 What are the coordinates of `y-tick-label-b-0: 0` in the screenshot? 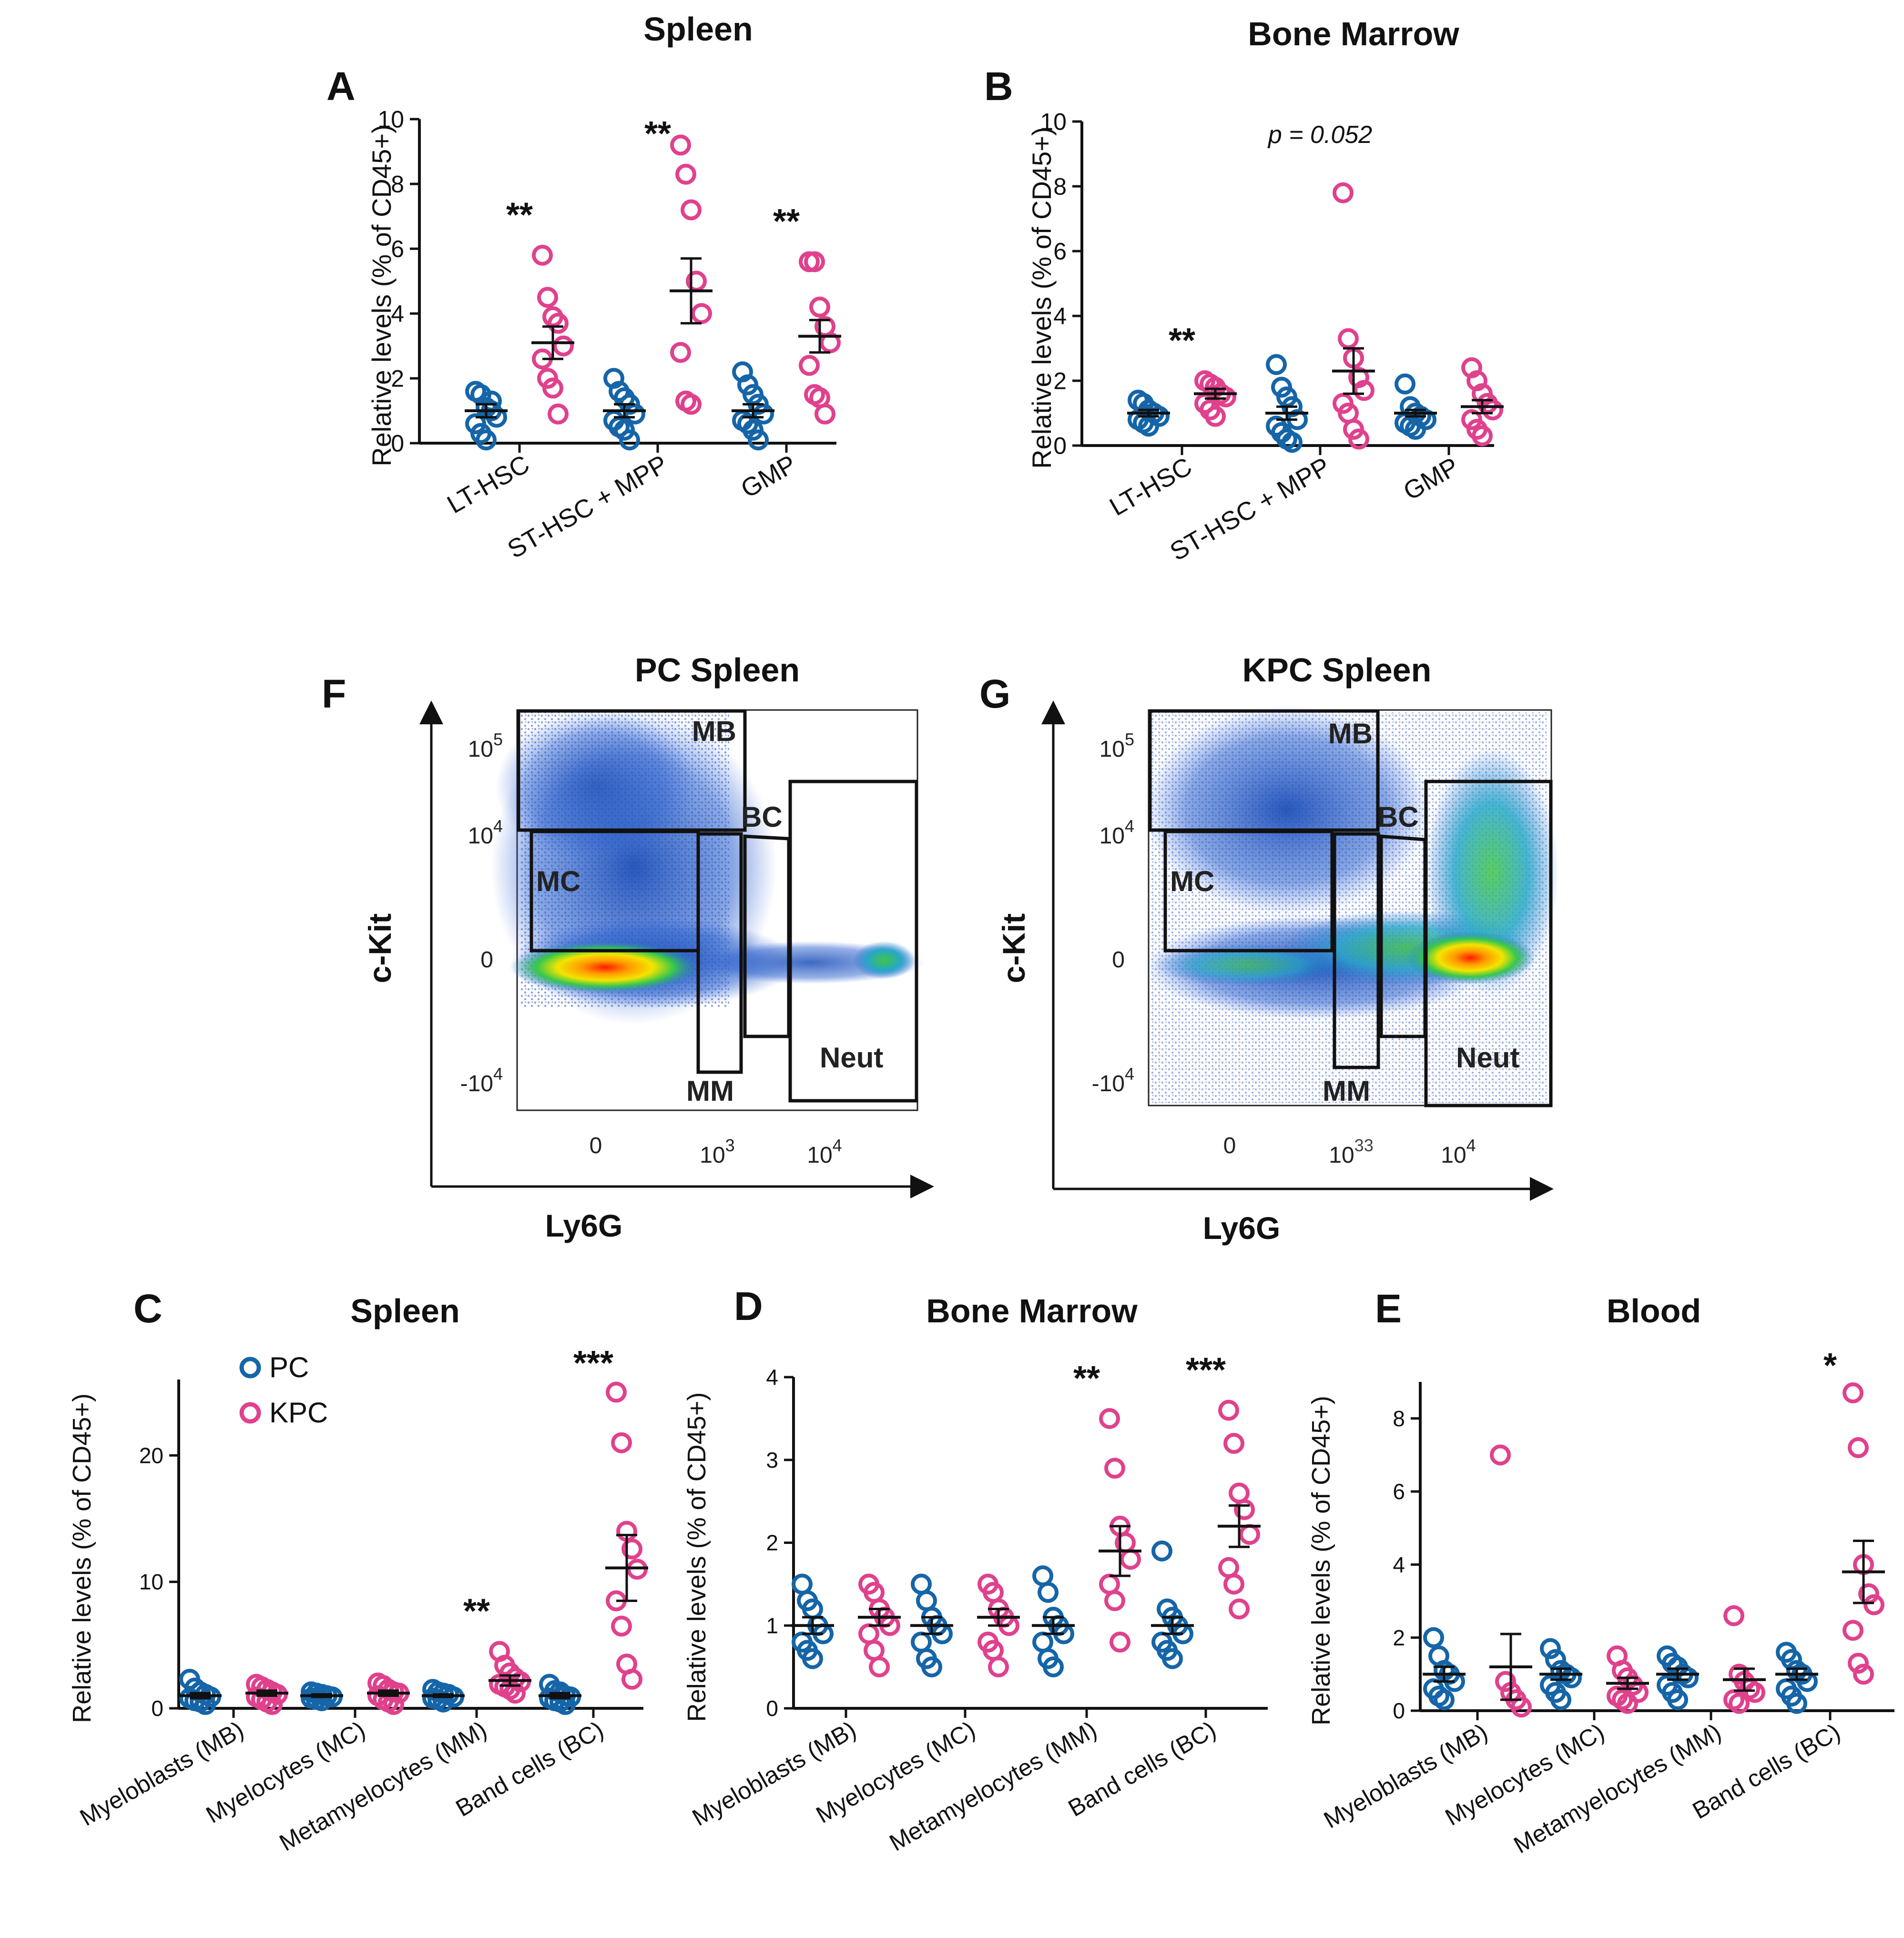 It's located at (1060, 446).